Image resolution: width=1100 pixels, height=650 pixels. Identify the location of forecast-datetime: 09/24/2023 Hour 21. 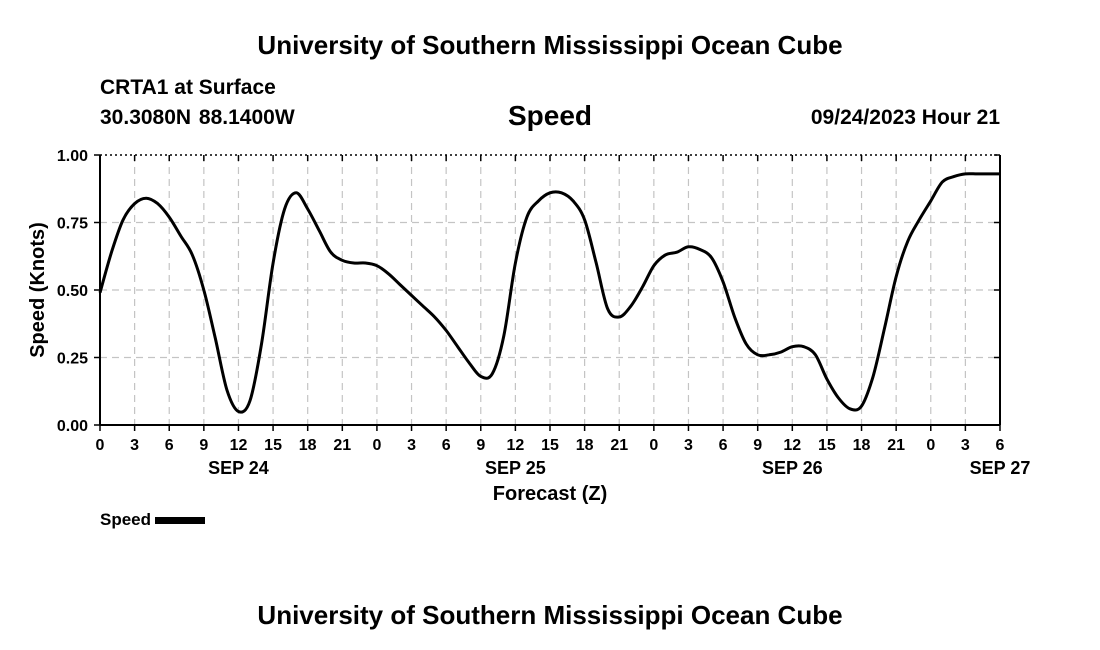
(905, 117).